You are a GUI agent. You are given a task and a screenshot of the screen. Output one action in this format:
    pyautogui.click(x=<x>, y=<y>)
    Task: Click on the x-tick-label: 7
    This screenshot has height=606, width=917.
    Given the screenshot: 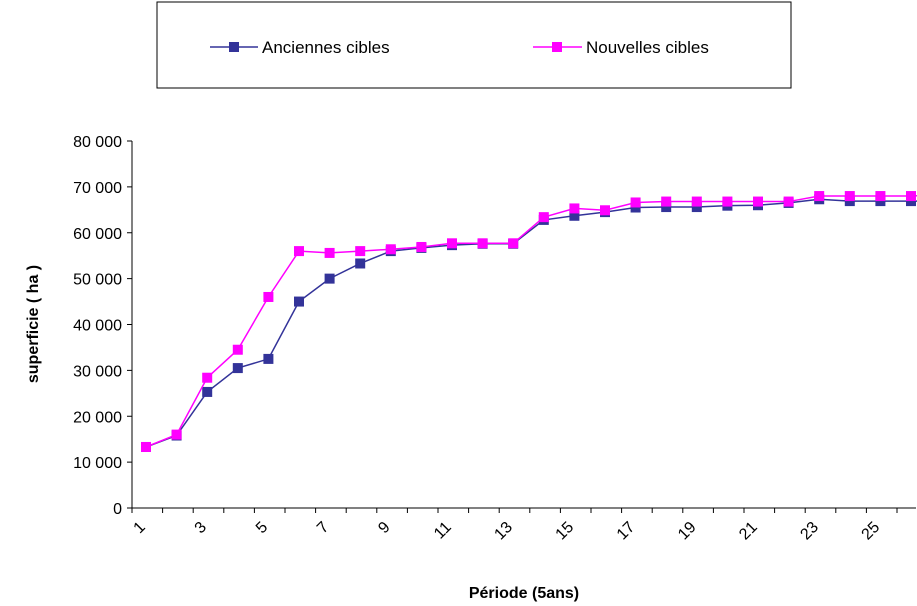 What is the action you would take?
    pyautogui.click(x=323, y=528)
    